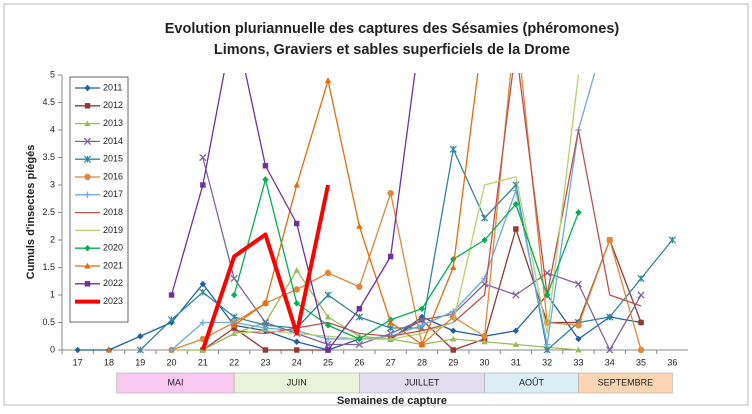 Image resolution: width=752 pixels, height=414 pixels. Describe the element at coordinates (113, 248) in the screenshot. I see `legend-label: 2020` at that location.